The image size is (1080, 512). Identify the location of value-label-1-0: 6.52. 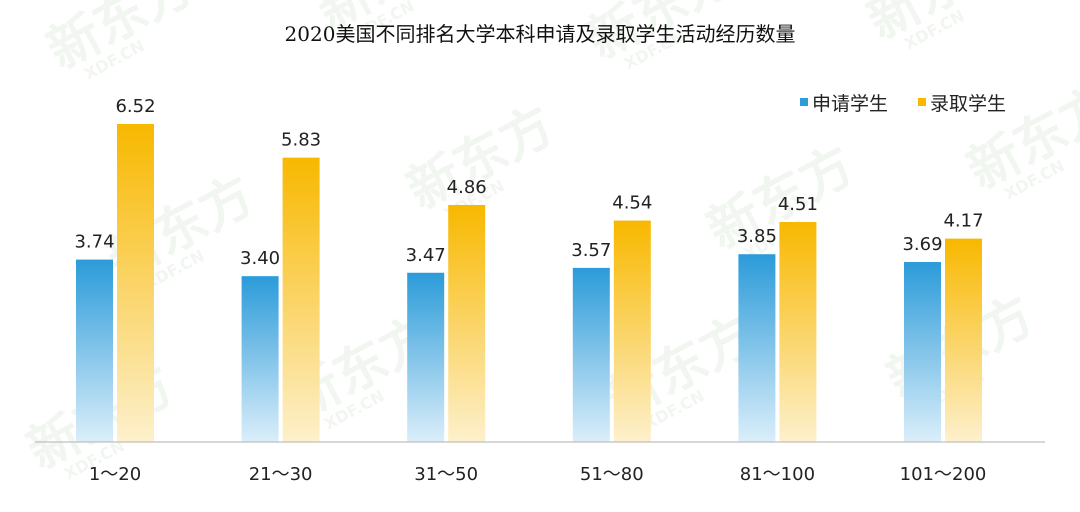
(135, 106).